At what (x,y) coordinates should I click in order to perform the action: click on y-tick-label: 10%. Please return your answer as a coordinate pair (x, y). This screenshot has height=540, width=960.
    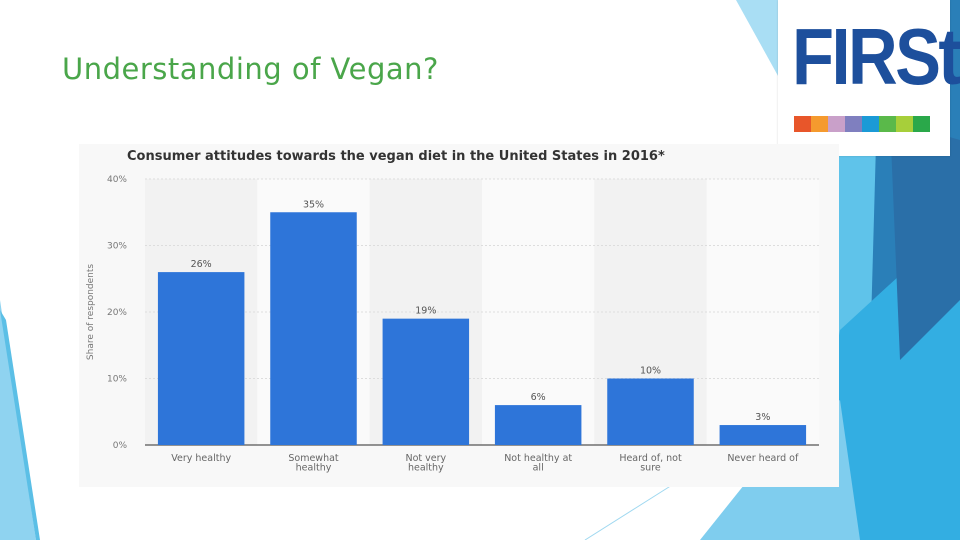
    Looking at the image, I should click on (117, 380).